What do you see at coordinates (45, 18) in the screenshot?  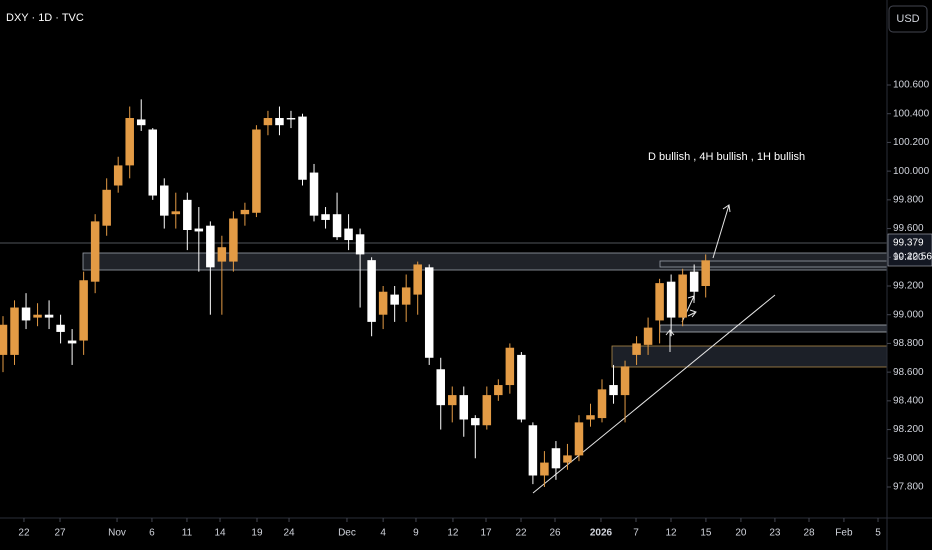 I see `symbol-title: DXY · 1D · TVC` at bounding box center [45, 18].